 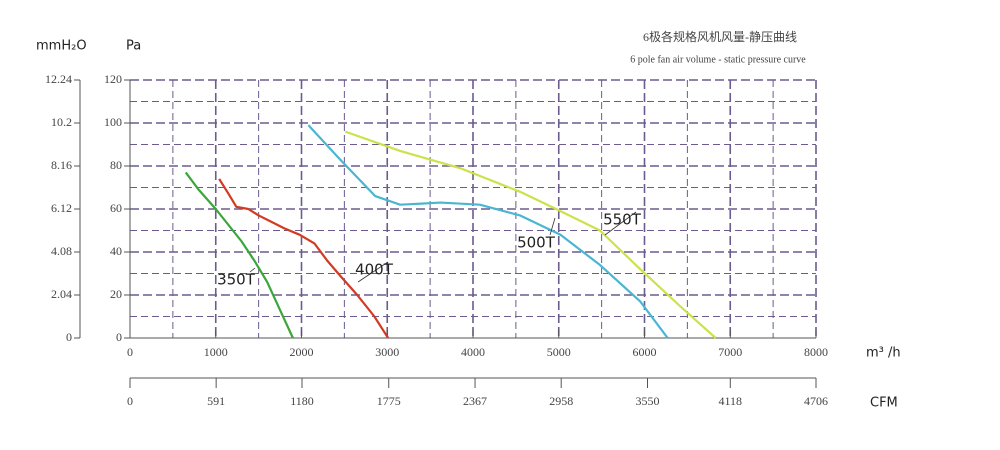 What do you see at coordinates (113, 122) in the screenshot?
I see `y-tick-label: 100` at bounding box center [113, 122].